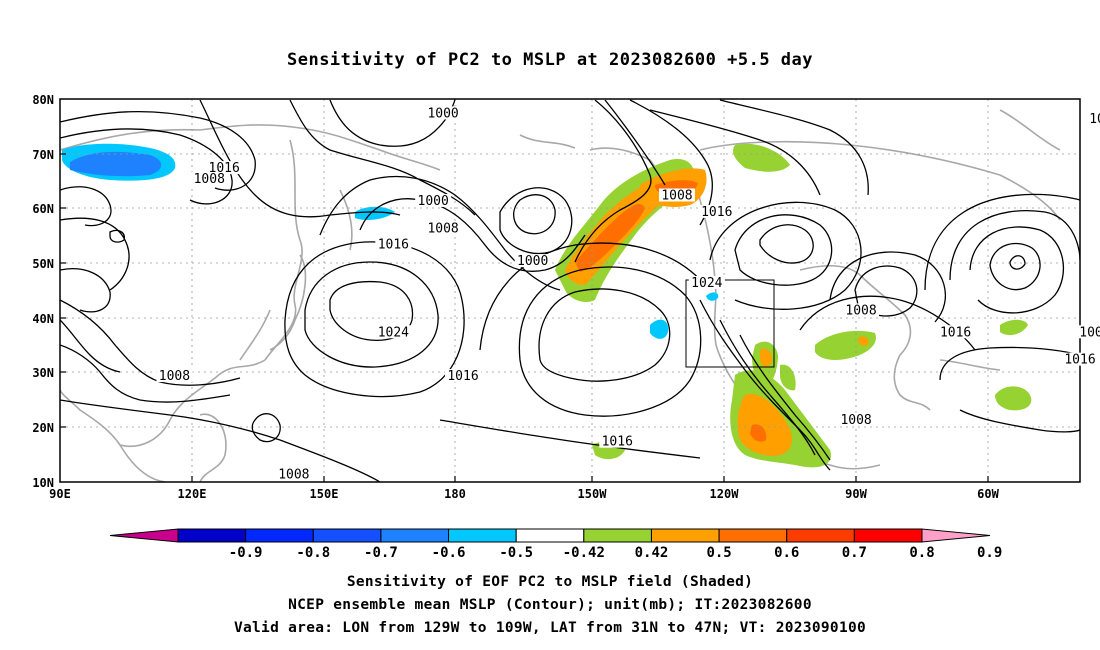 The height and width of the screenshot is (650, 1100). Describe the element at coordinates (652, 553) in the screenshot. I see `colorbar-tick-label: 0.42` at that location.